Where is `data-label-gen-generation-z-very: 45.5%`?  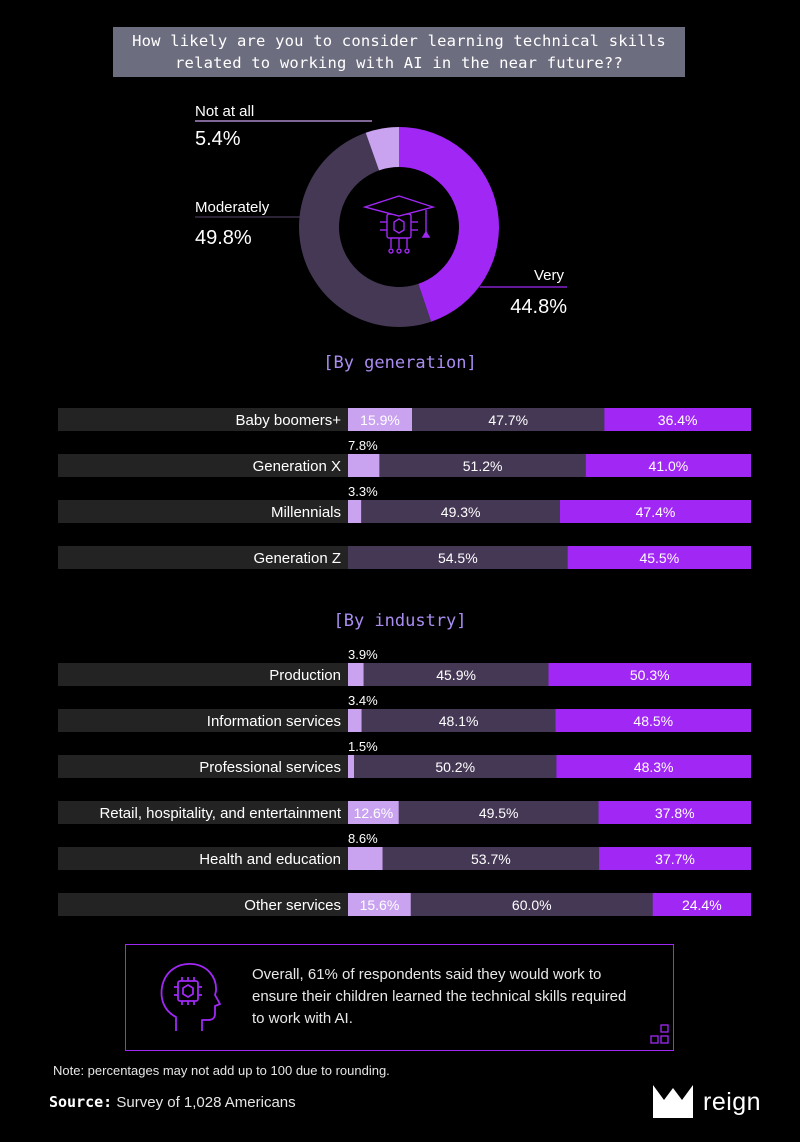
data-label-gen-generation-z-very: 45.5% is located at coordinates (659, 558).